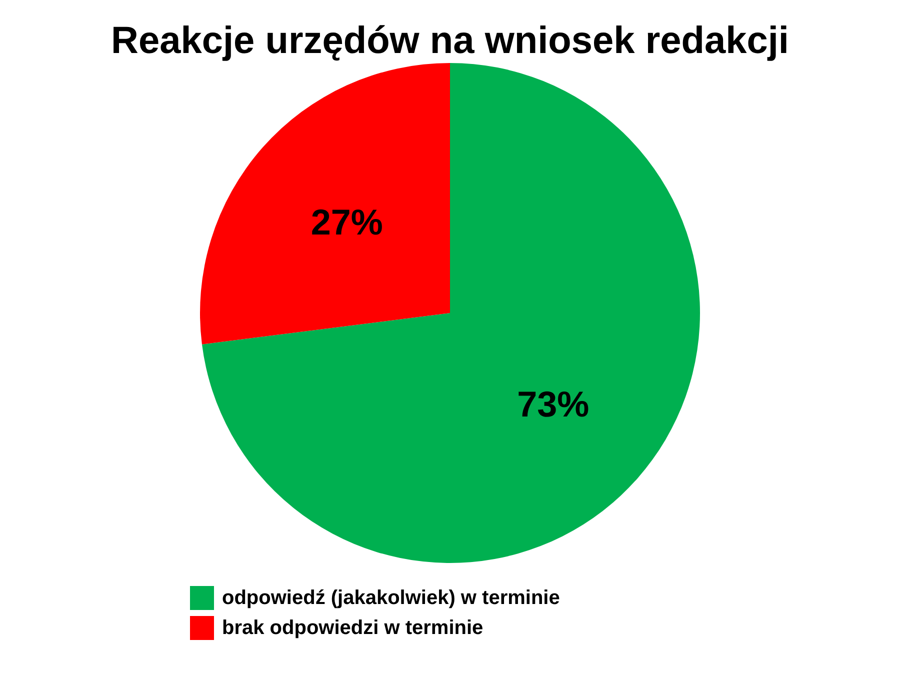 This screenshot has width=900, height=675. I want to click on legend-label: odpowiedź (jakakolwiek) w terminie, so click(391, 598).